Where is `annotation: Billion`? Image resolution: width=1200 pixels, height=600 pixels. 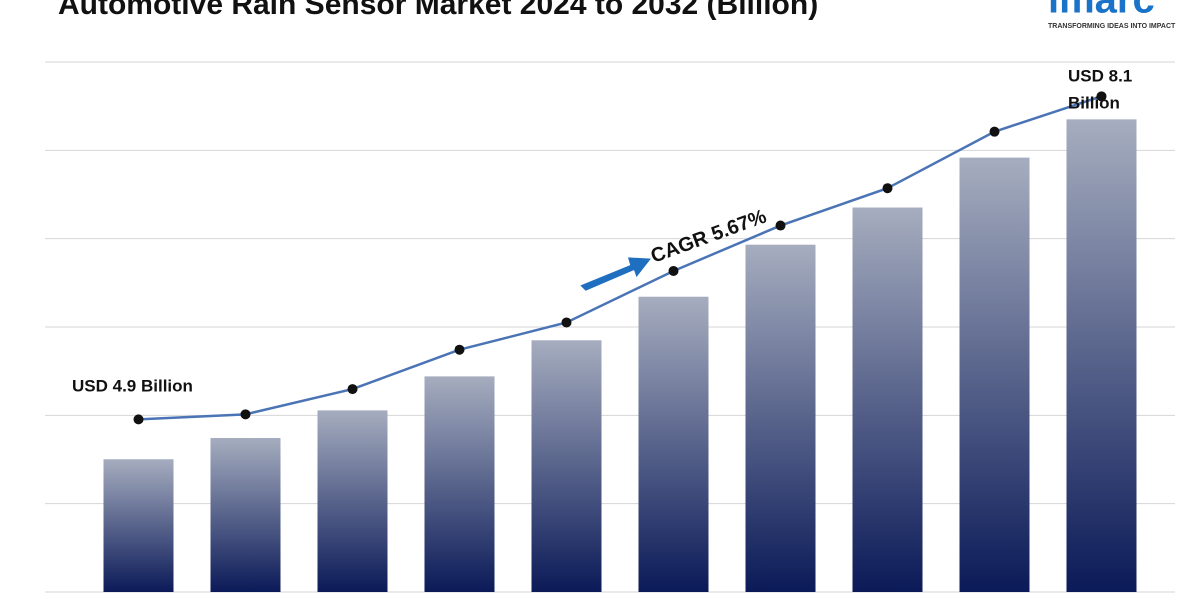 annotation: Billion is located at coordinates (1094, 102).